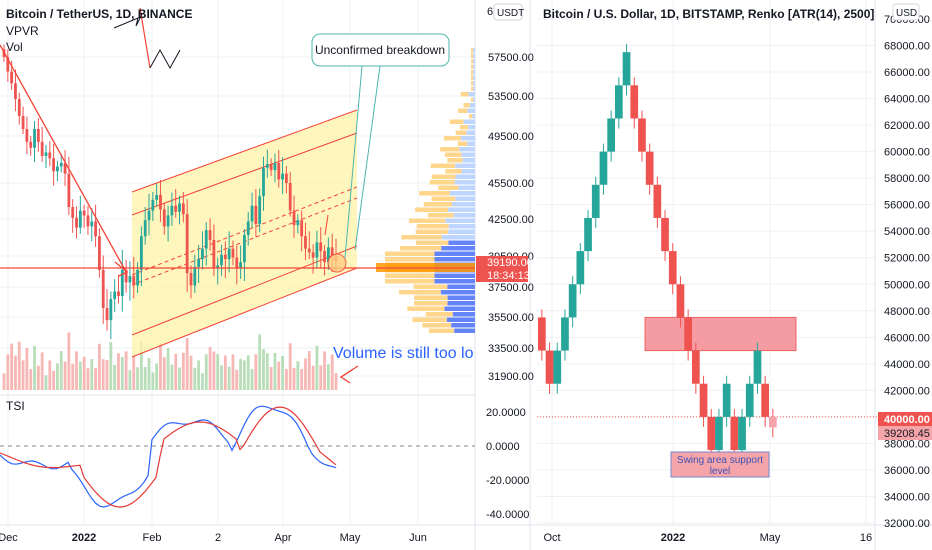 This screenshot has height=550, width=932. I want to click on time-label: 16, so click(866, 538).